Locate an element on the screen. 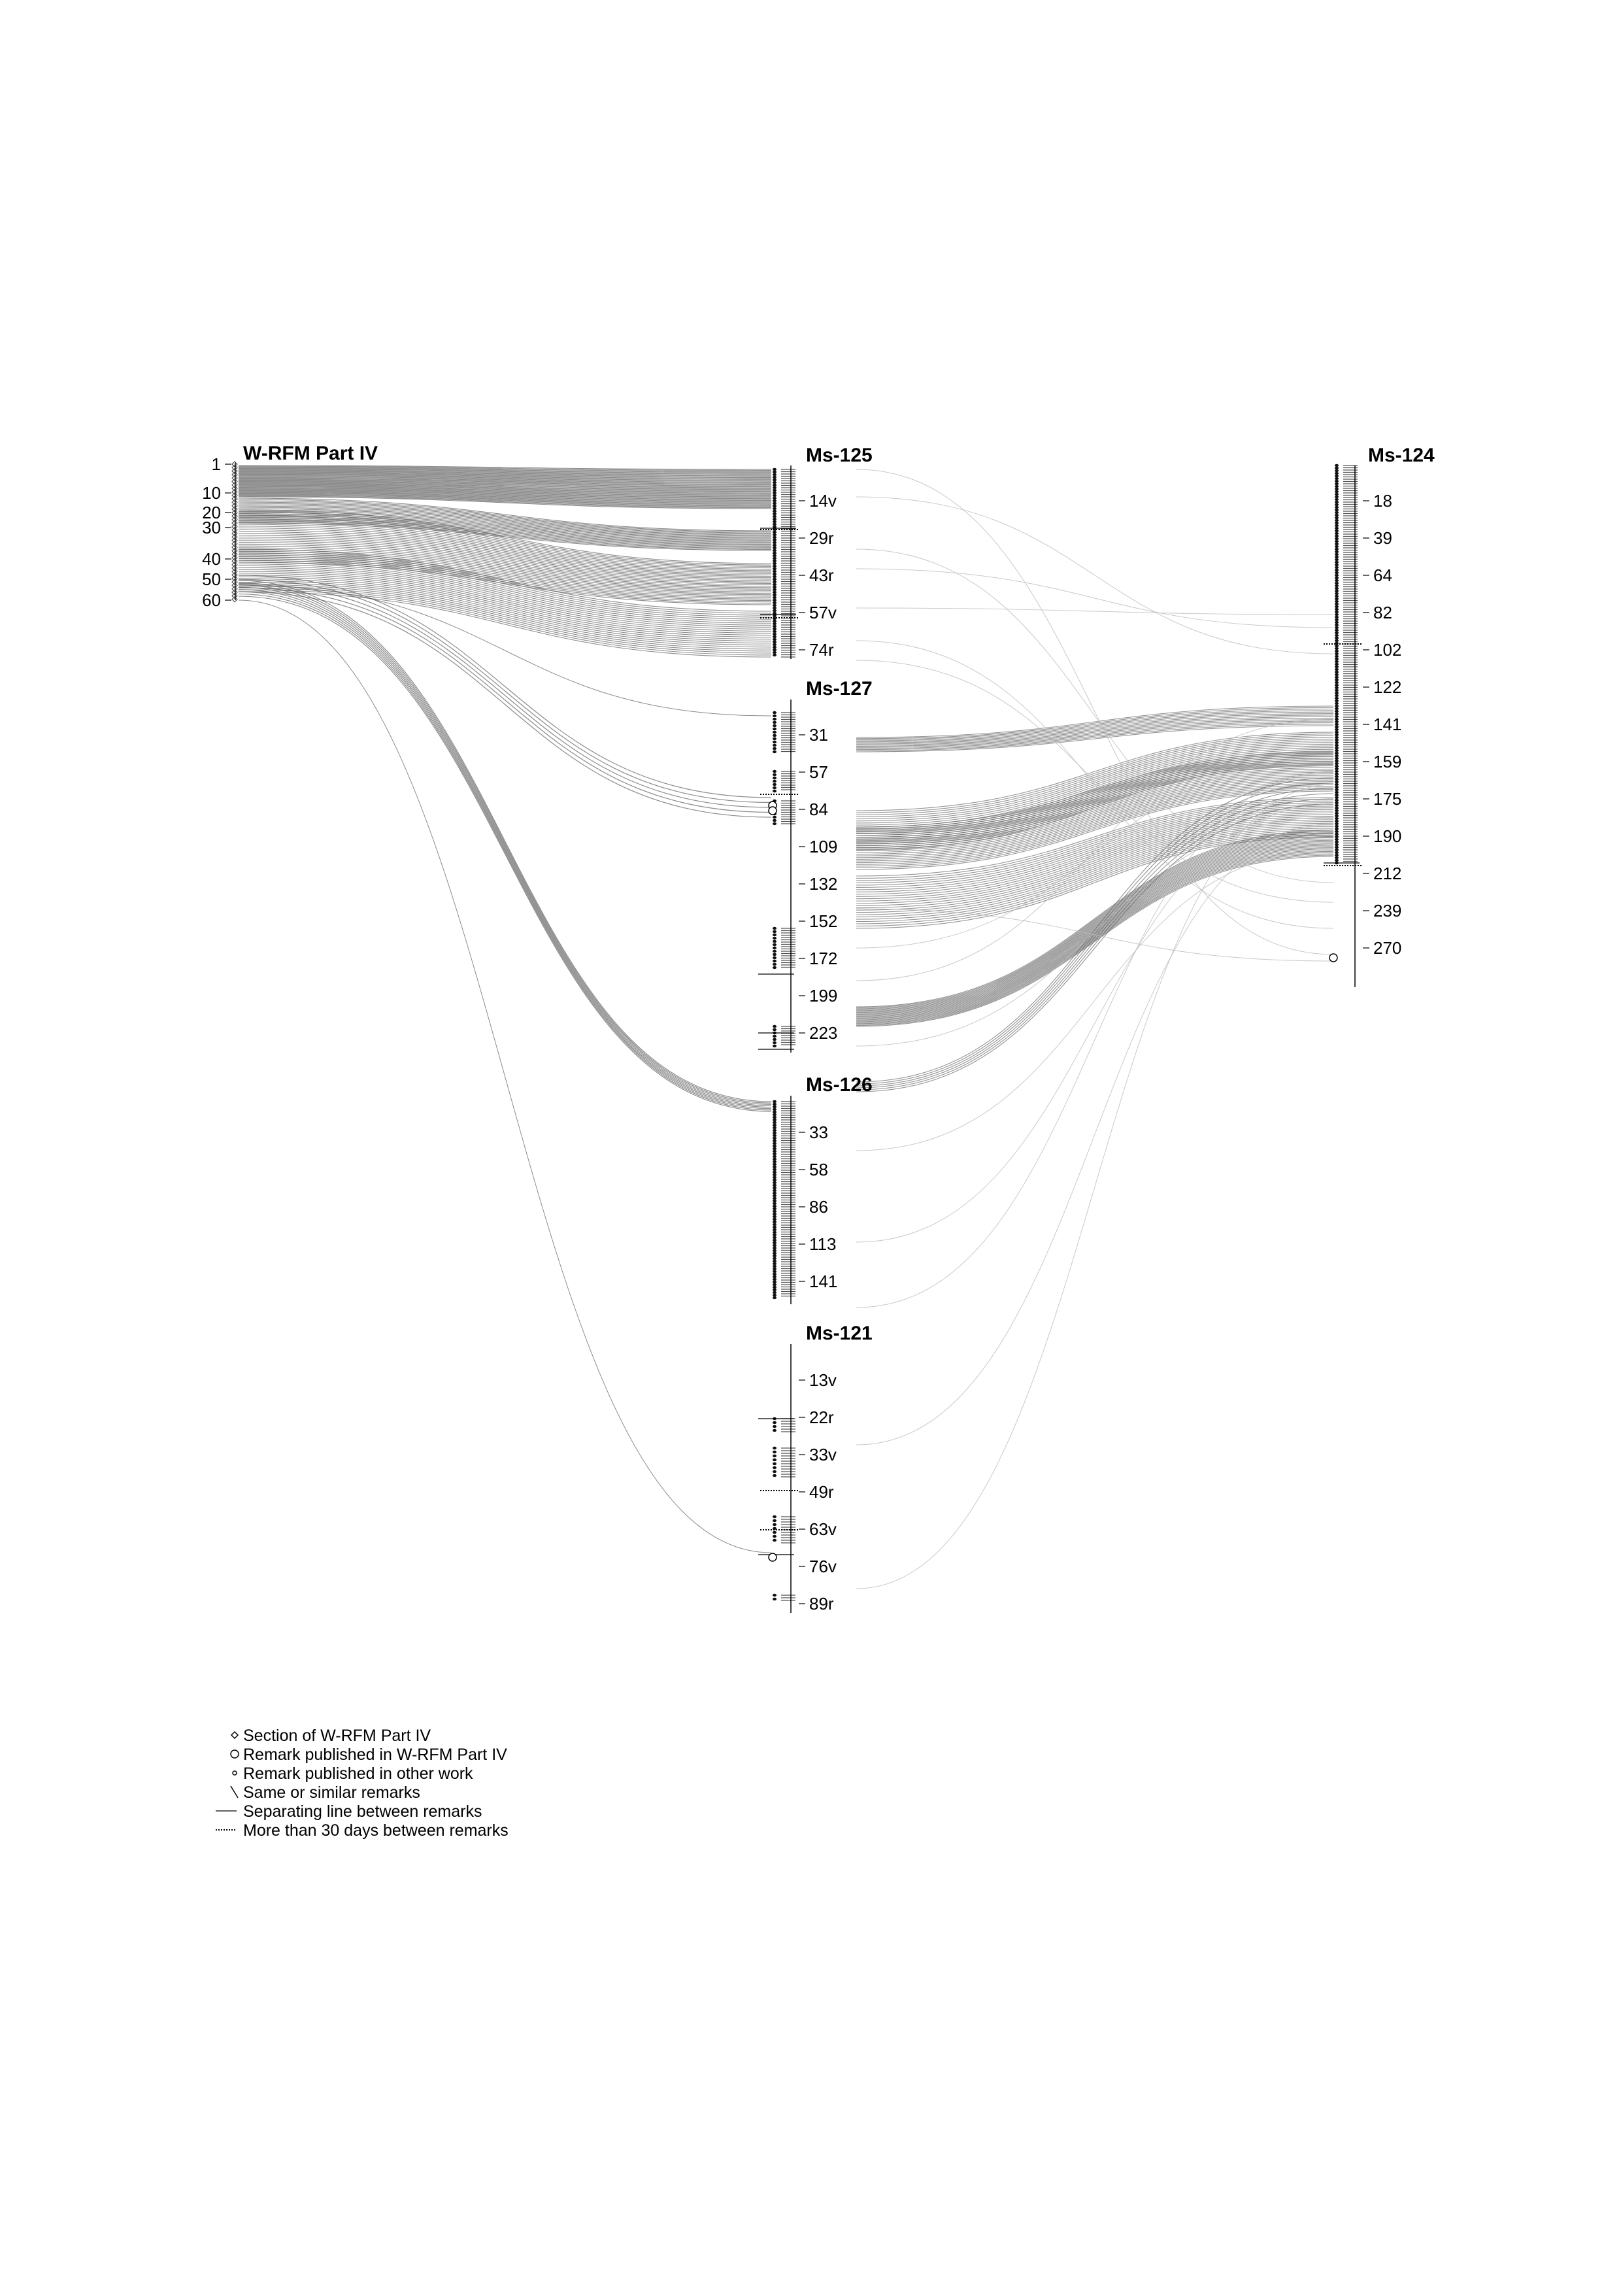 The image size is (1621, 2296). tick-label: 102 is located at coordinates (1387, 650).